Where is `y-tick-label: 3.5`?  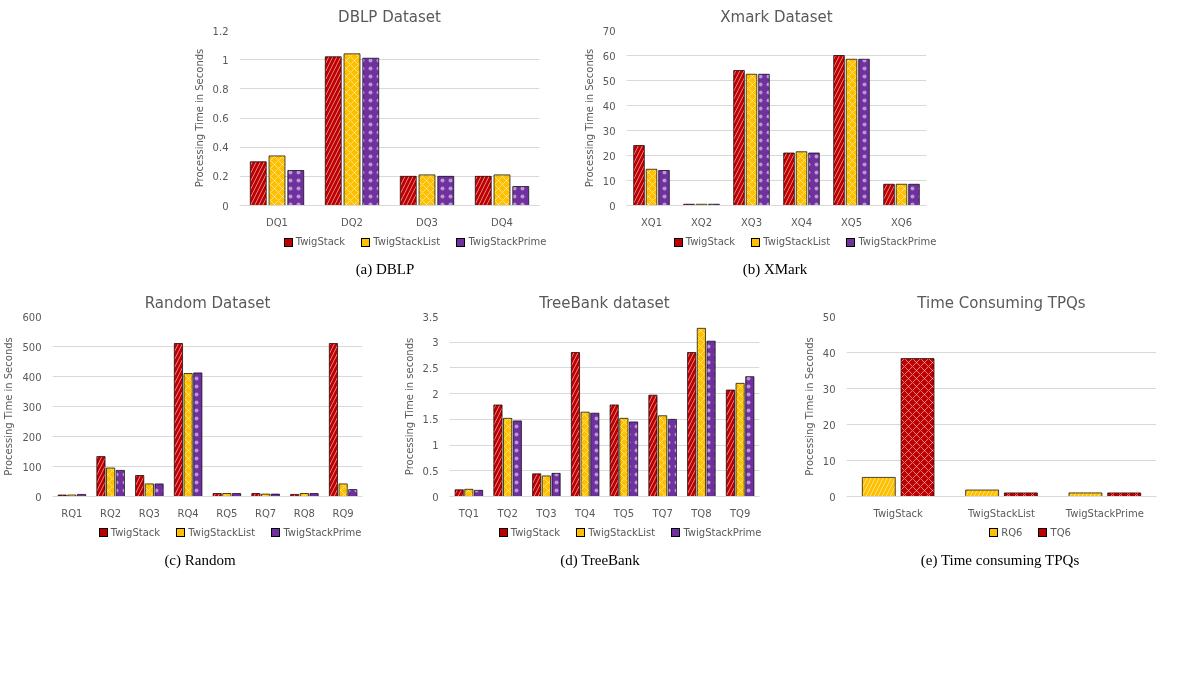
y-tick-label: 3.5 is located at coordinates (430, 317).